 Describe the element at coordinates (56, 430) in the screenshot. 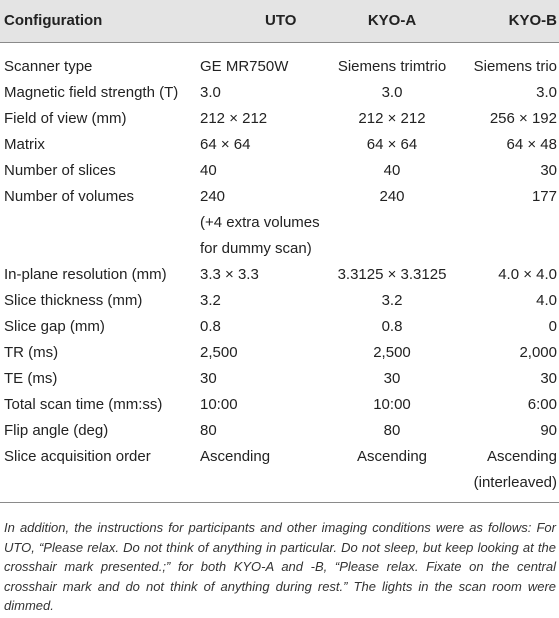

I see `row-label: Flip angle (deg)` at that location.